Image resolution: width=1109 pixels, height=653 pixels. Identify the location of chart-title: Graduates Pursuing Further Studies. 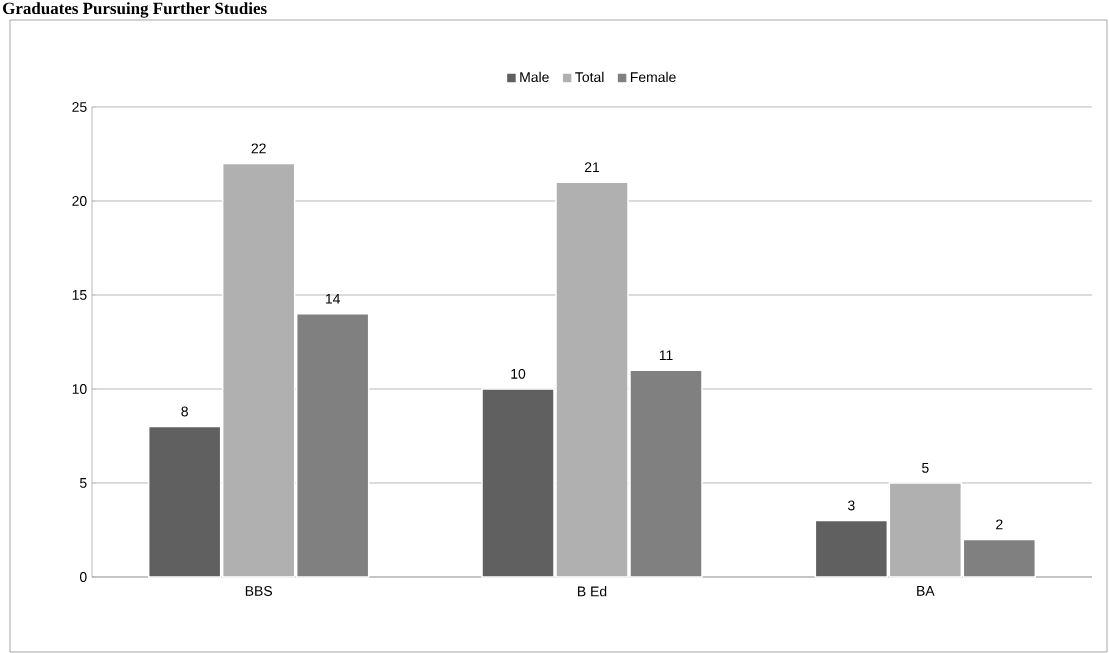
(135, 10).